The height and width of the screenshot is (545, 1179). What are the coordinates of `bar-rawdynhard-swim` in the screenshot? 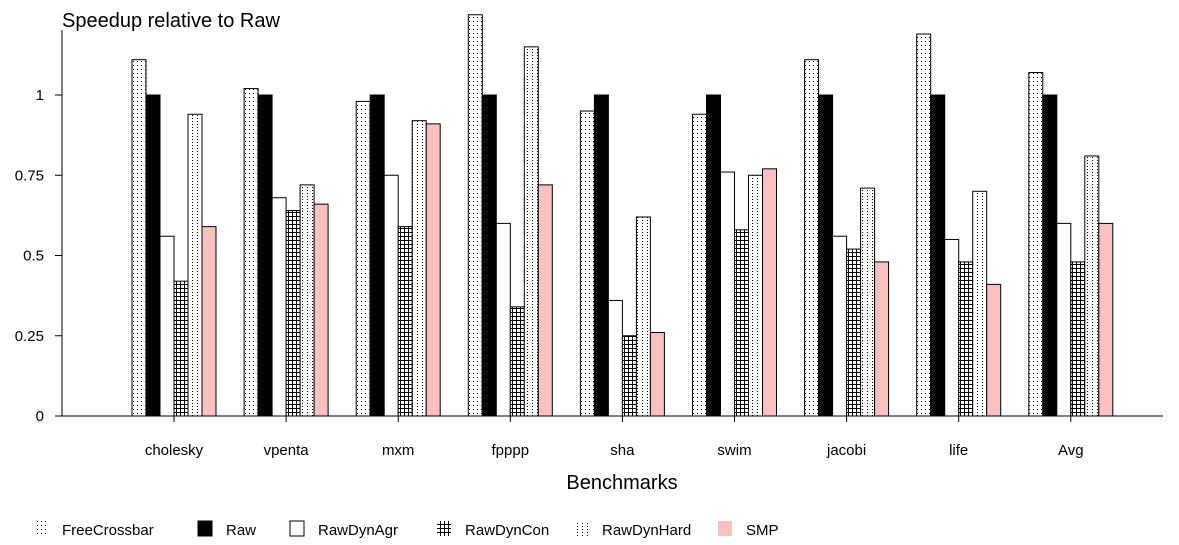 It's located at (755, 295).